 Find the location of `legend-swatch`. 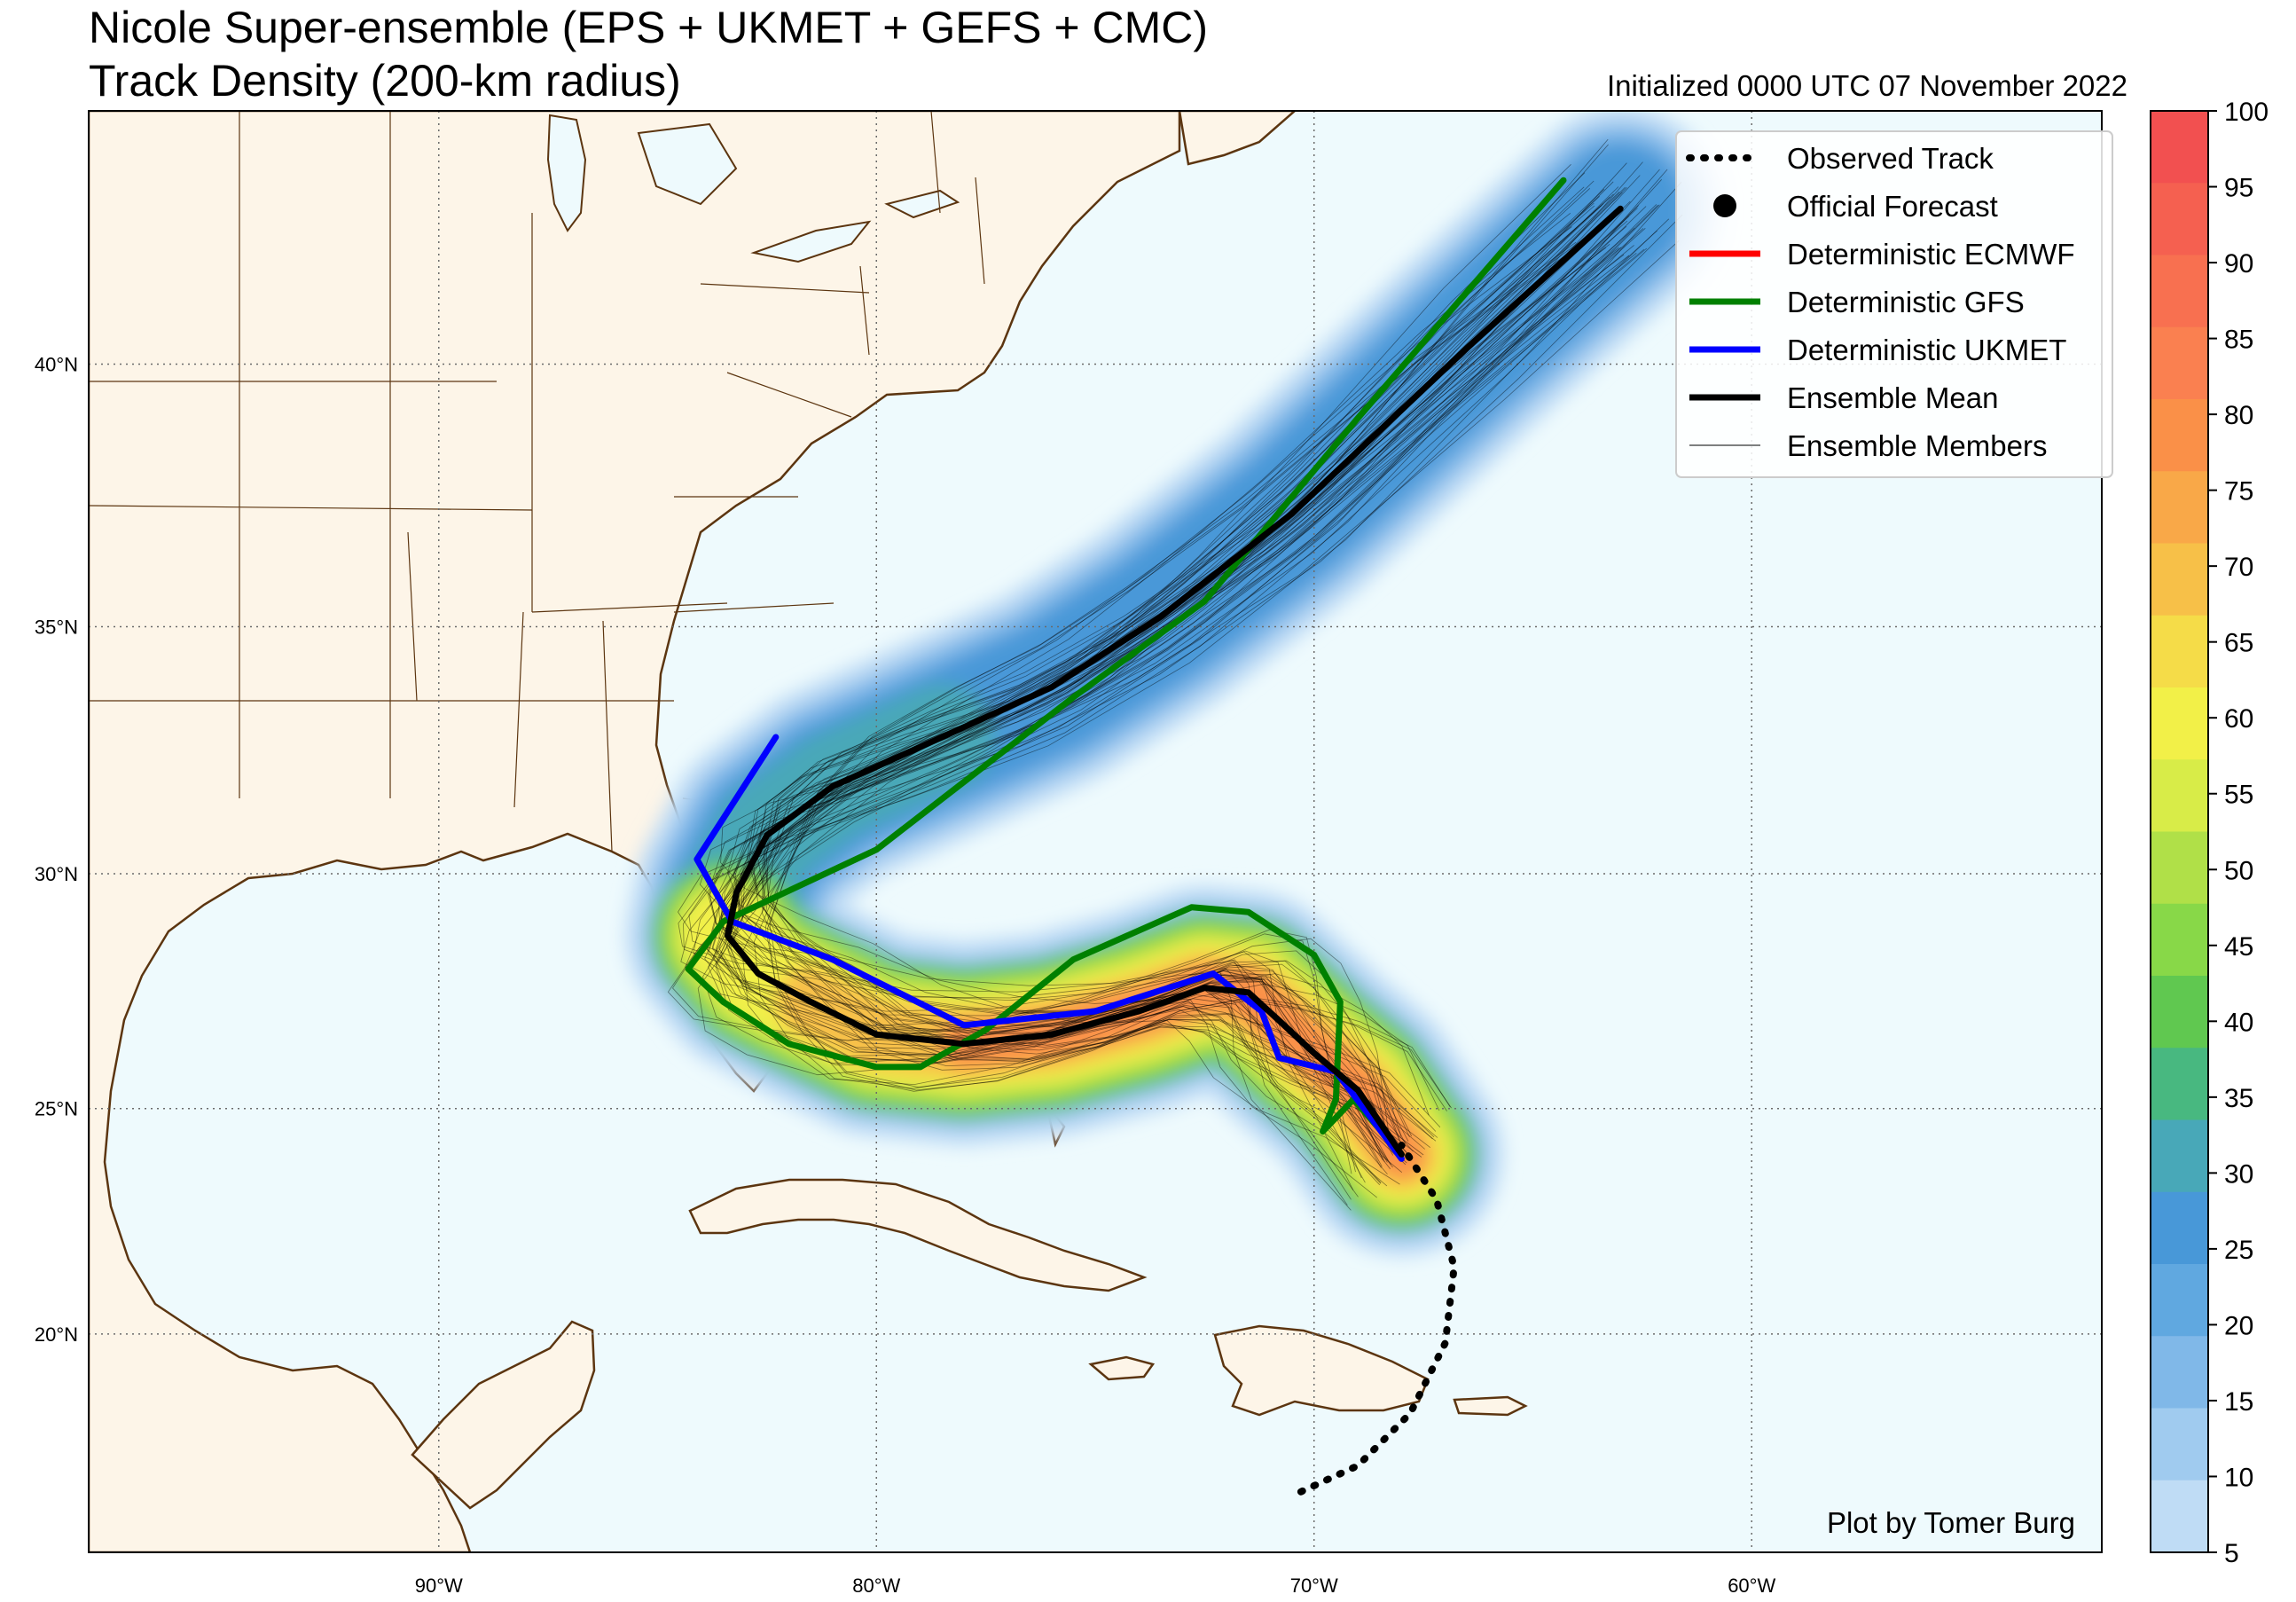

legend-swatch is located at coordinates (1724, 206).